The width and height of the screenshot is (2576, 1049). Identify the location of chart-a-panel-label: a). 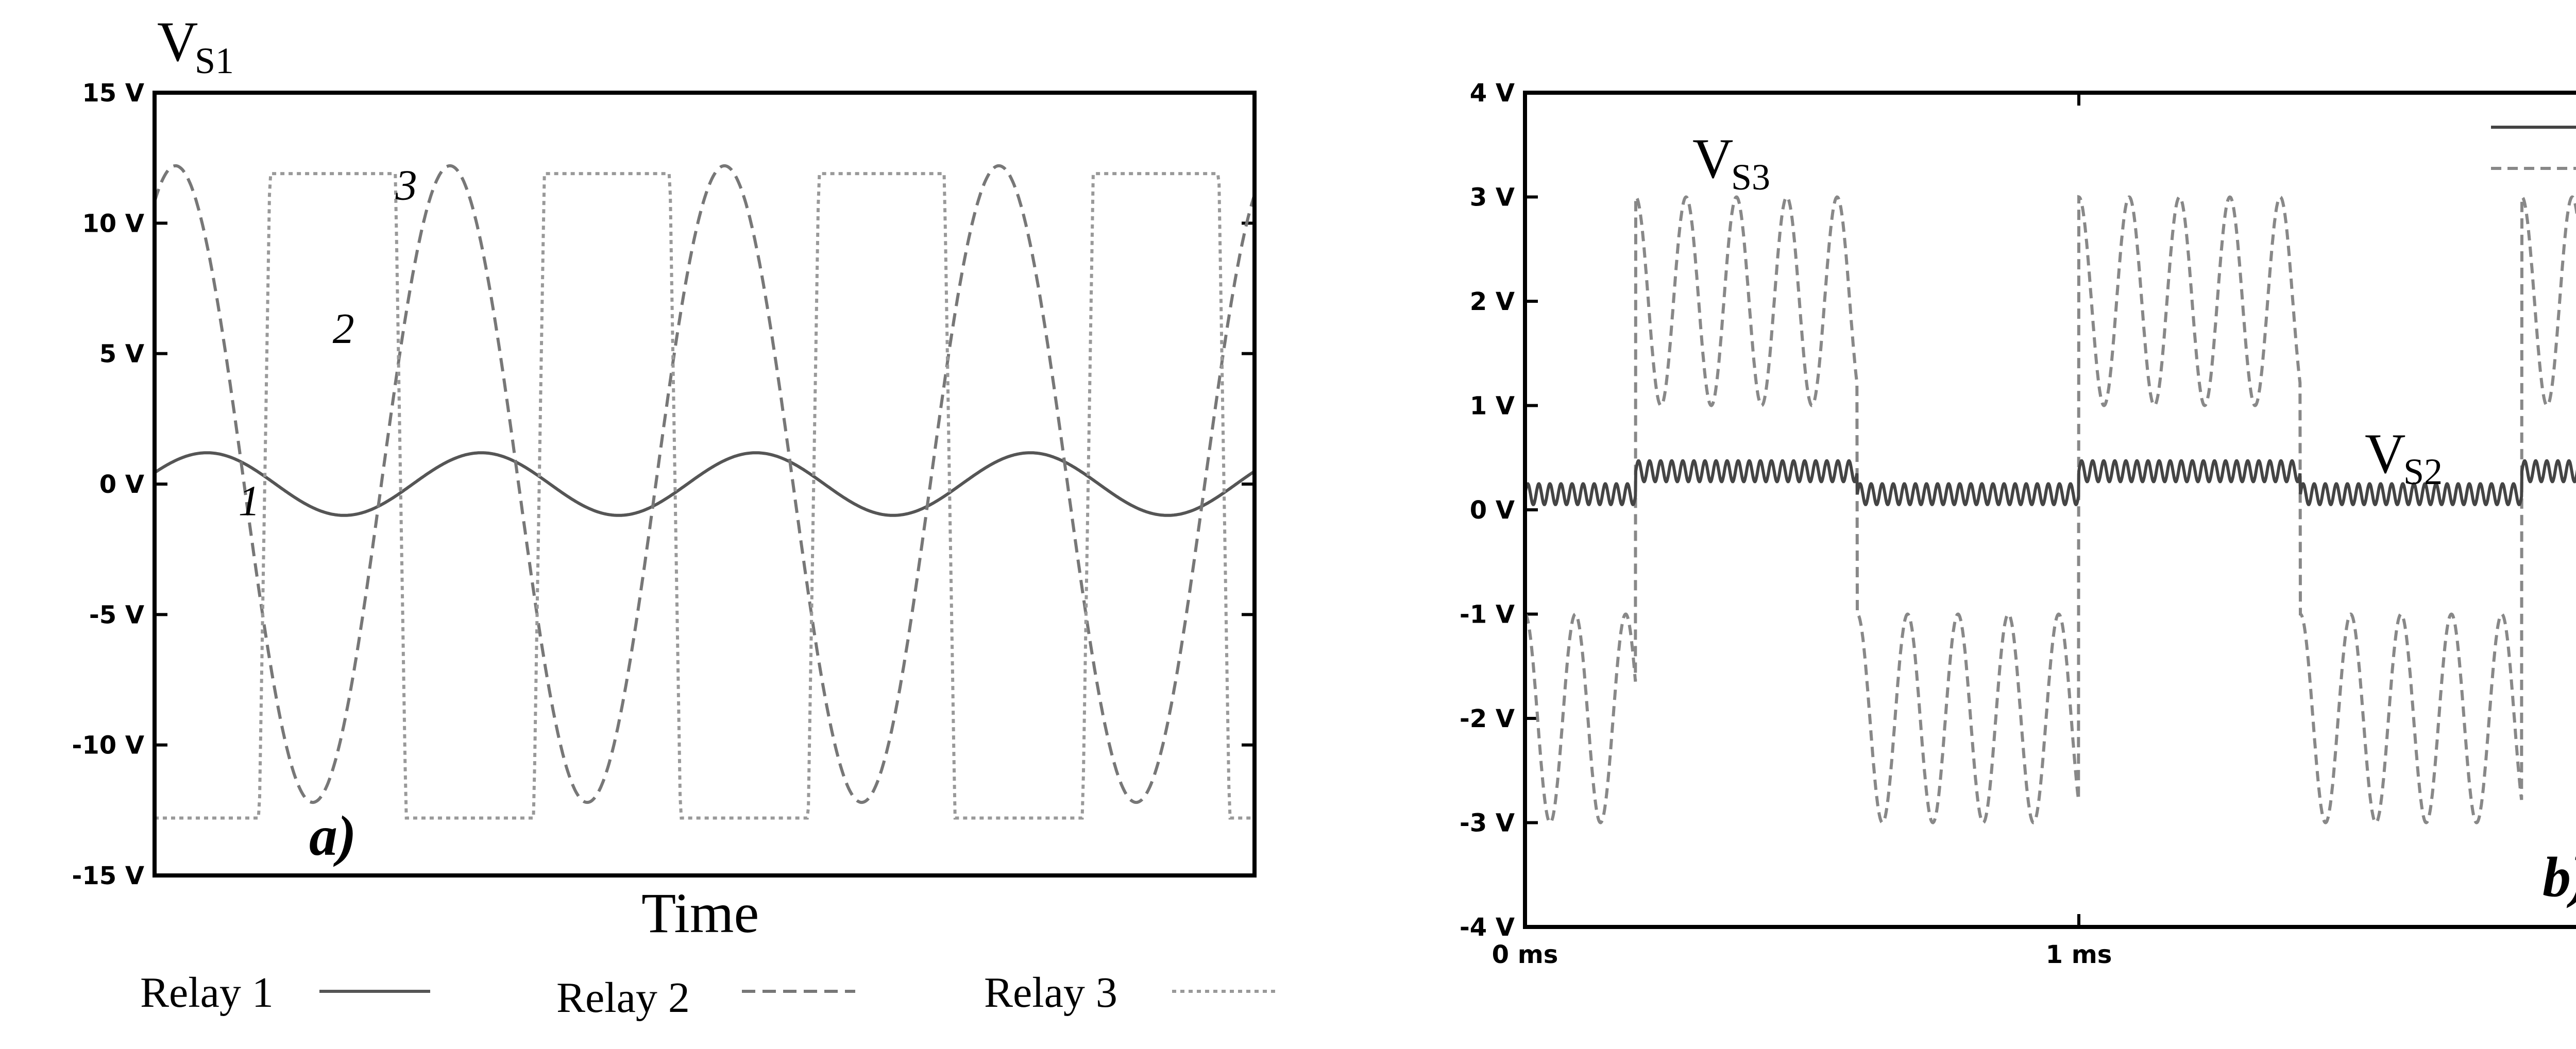
(333, 835).